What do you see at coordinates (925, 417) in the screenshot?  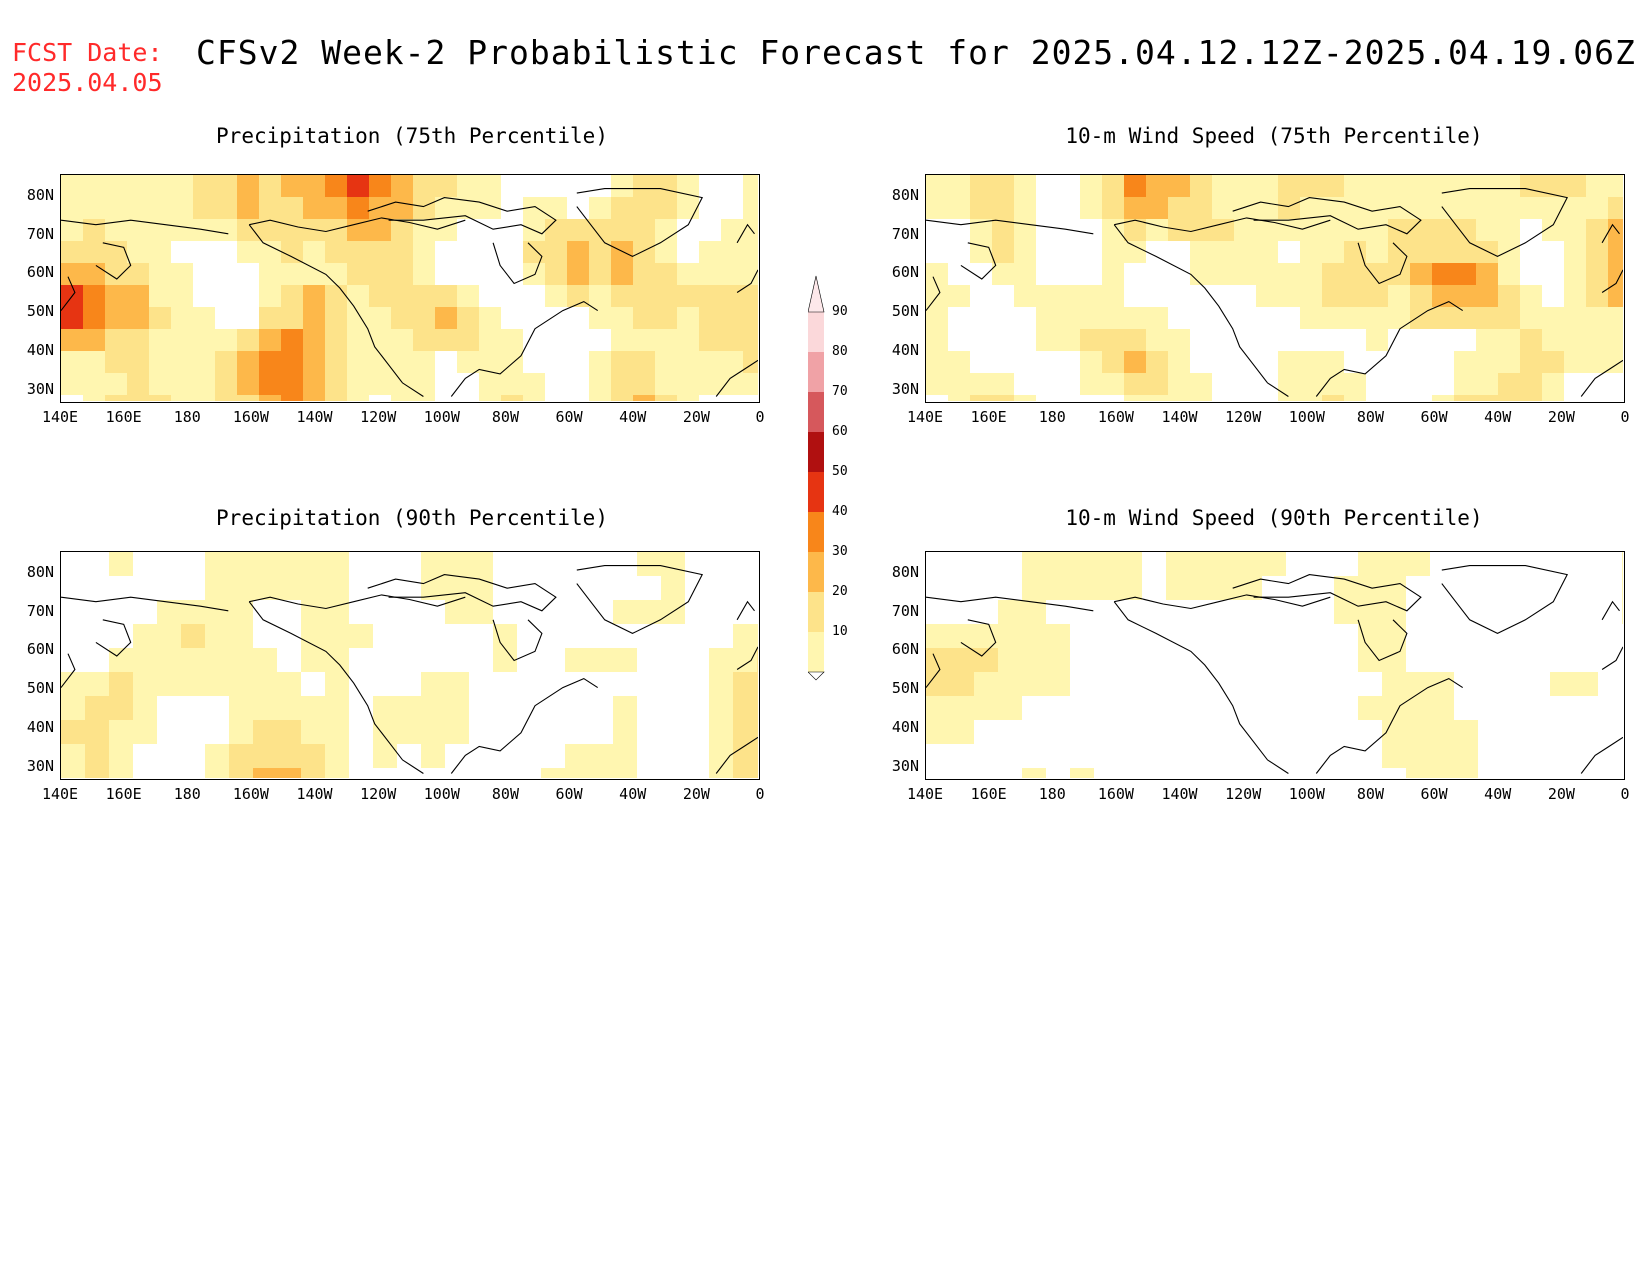 I see `lon-label: 140E` at bounding box center [925, 417].